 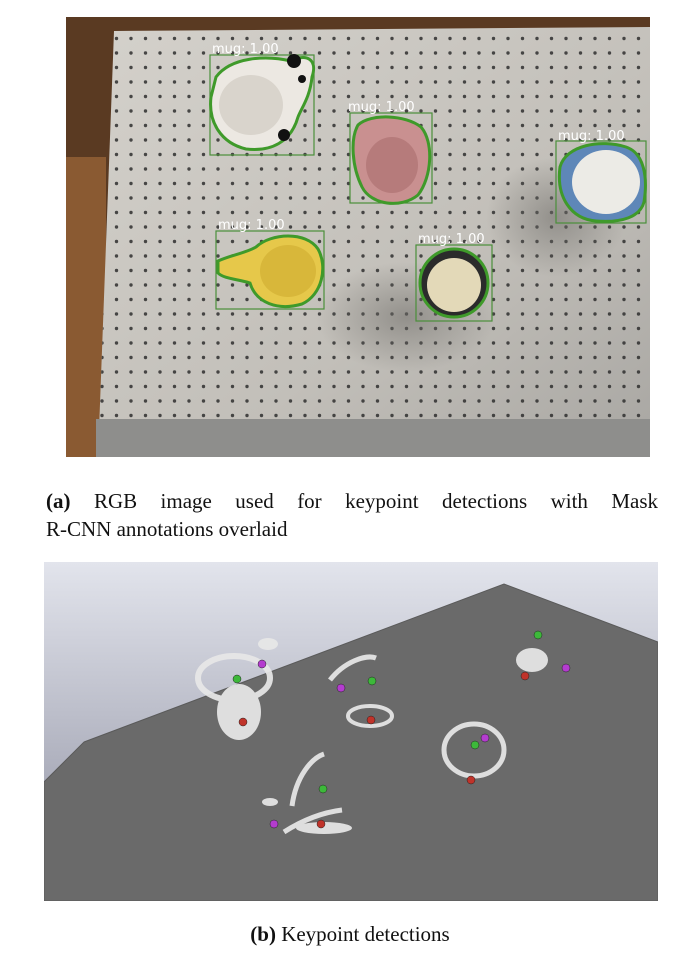 What do you see at coordinates (58, 501) in the screenshot?
I see `caption-a-tag: (a)` at bounding box center [58, 501].